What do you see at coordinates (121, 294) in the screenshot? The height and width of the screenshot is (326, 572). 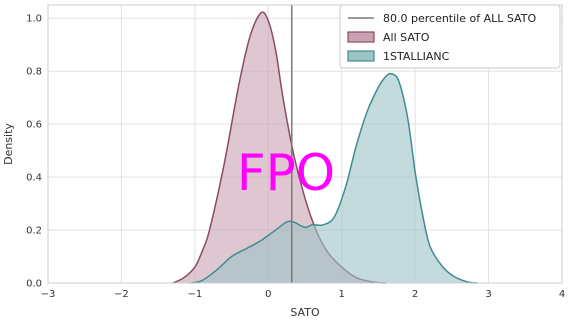 I see `x-tick-label: −2` at bounding box center [121, 294].